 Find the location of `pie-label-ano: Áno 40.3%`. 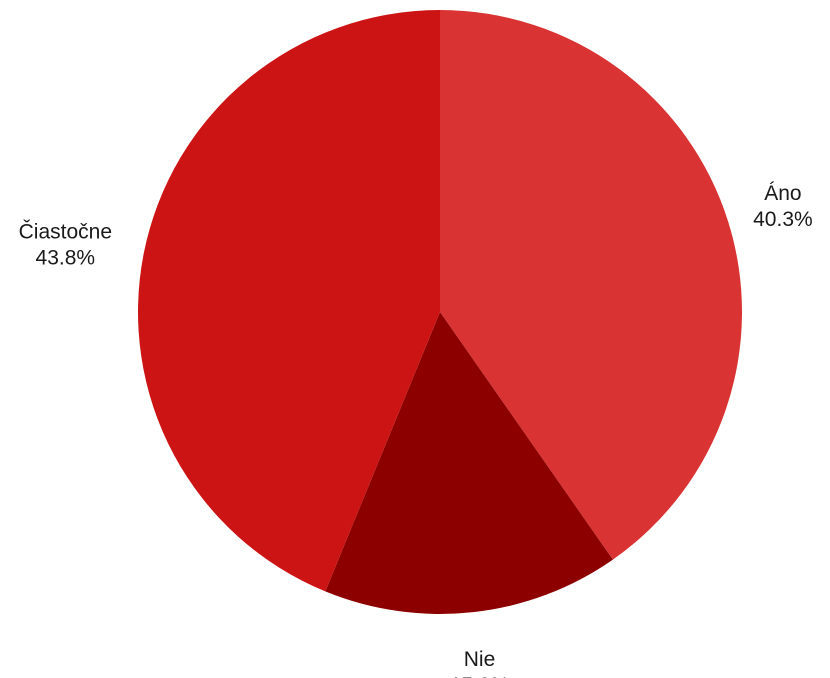

pie-label-ano: Áno 40.3% is located at coordinates (783, 206).